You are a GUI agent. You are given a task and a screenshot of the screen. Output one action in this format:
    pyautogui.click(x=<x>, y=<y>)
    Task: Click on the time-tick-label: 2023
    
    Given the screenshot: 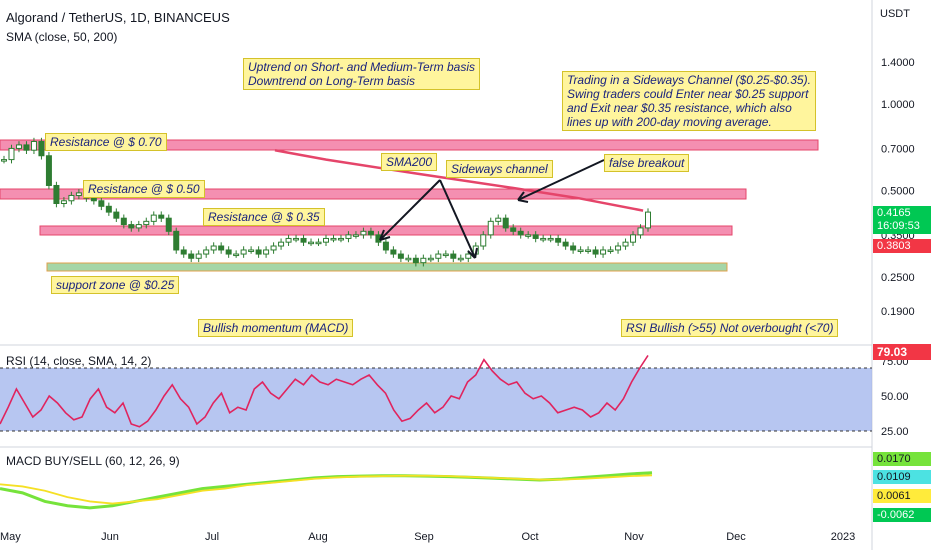 What is the action you would take?
    pyautogui.click(x=843, y=537)
    